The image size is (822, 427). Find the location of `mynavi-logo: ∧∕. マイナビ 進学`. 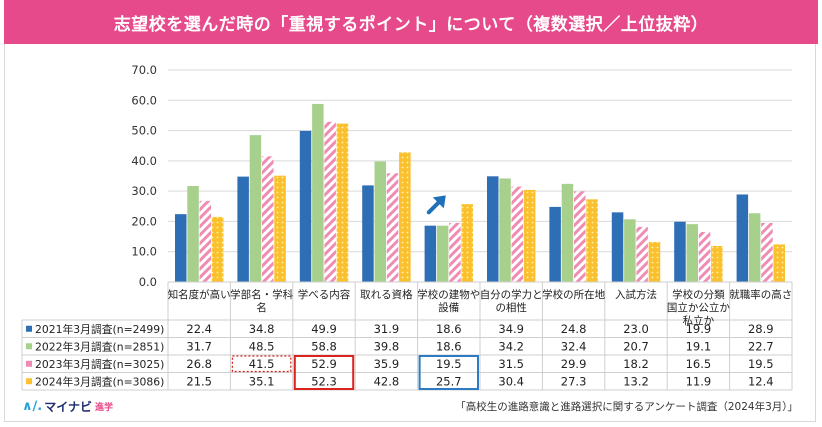

mynavi-logo: ∧∕. マイナビ 進学 is located at coordinates (67, 406).